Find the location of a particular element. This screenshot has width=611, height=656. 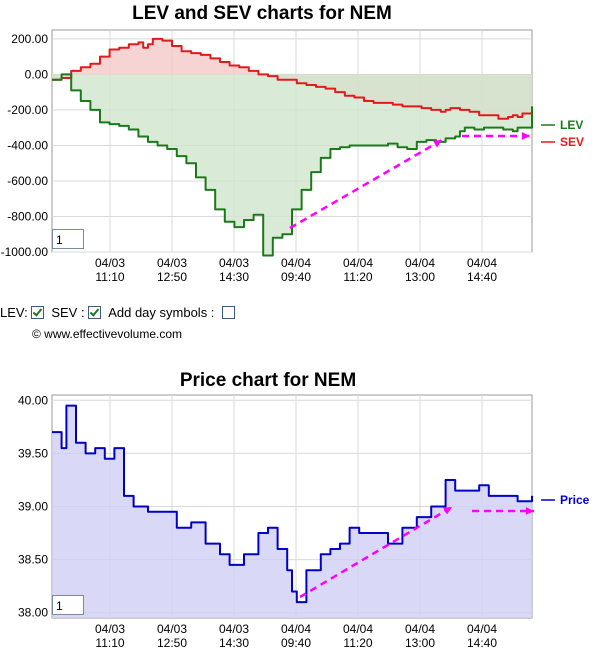

legend-price-label: Price is located at coordinates (575, 500).